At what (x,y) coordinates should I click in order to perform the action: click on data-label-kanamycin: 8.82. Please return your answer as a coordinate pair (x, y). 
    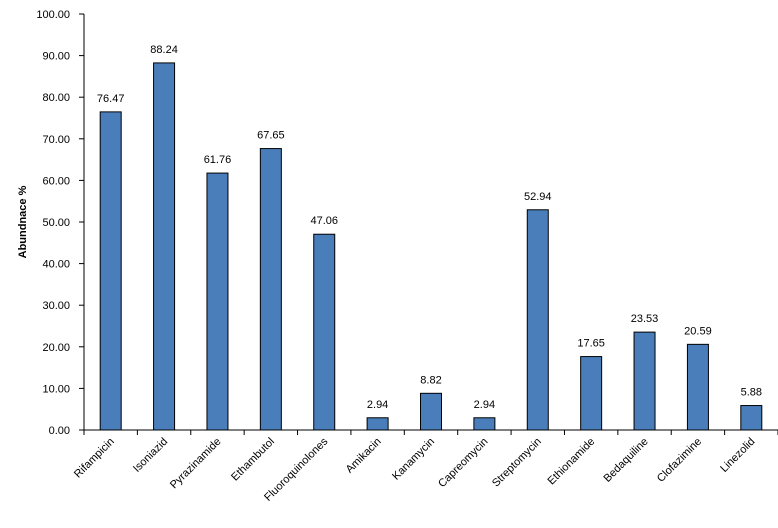
    Looking at the image, I should click on (430, 380).